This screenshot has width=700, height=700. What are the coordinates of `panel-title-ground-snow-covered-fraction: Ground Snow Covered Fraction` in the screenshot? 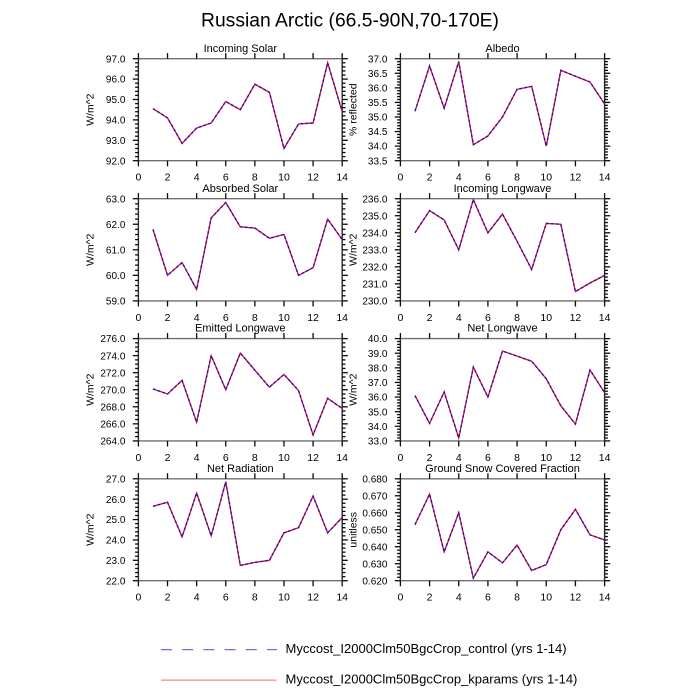 It's located at (502, 469).